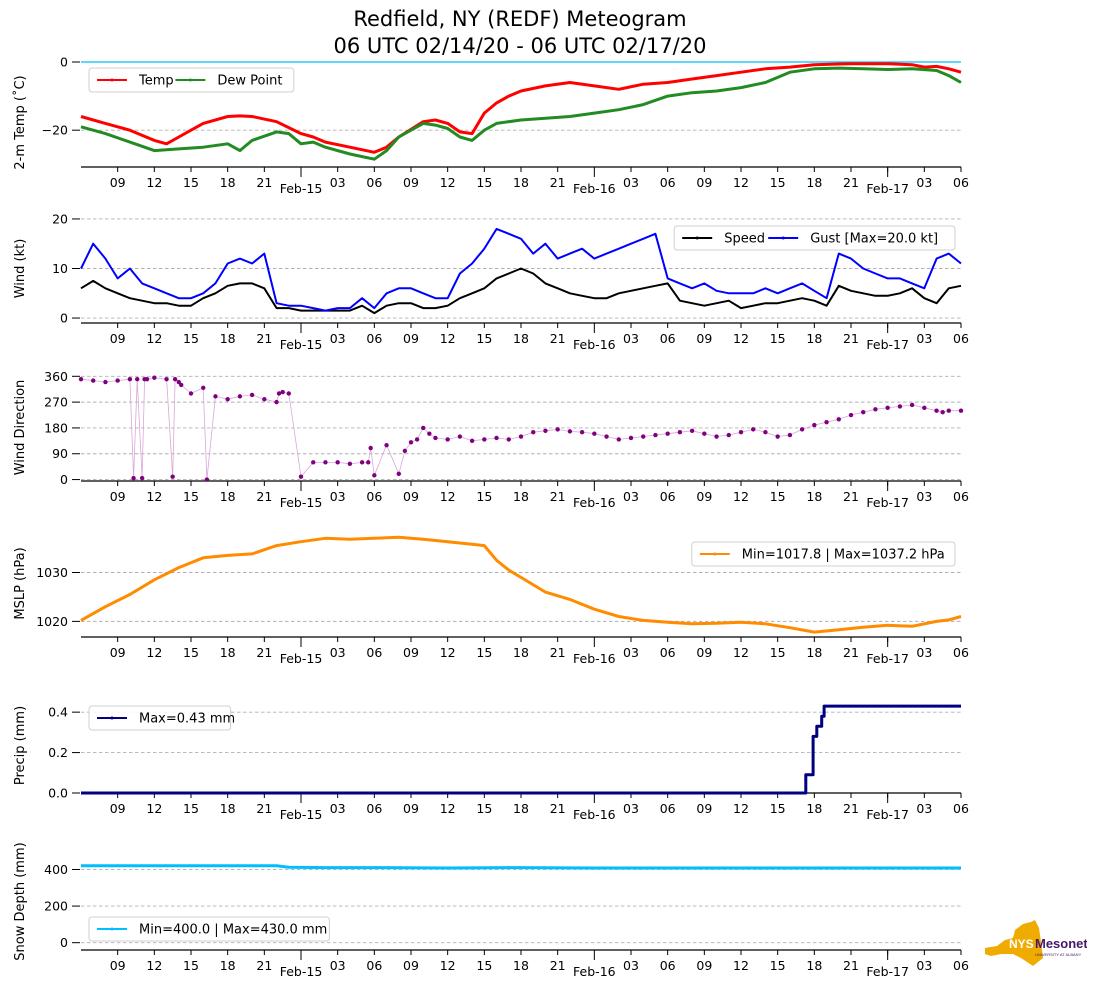 The height and width of the screenshot is (1001, 1094). I want to click on y-axis-label: Wind (kt), so click(20, 269).